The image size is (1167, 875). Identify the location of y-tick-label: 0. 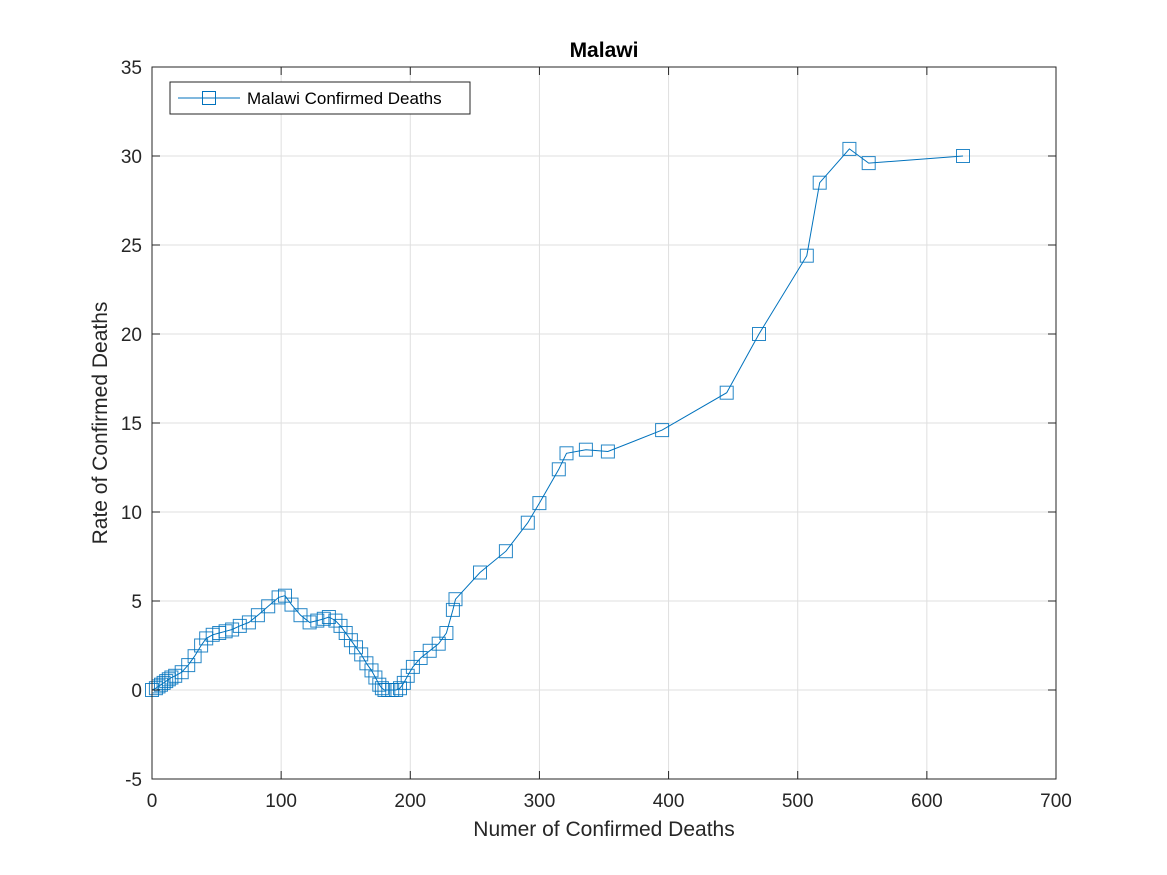
(136, 691).